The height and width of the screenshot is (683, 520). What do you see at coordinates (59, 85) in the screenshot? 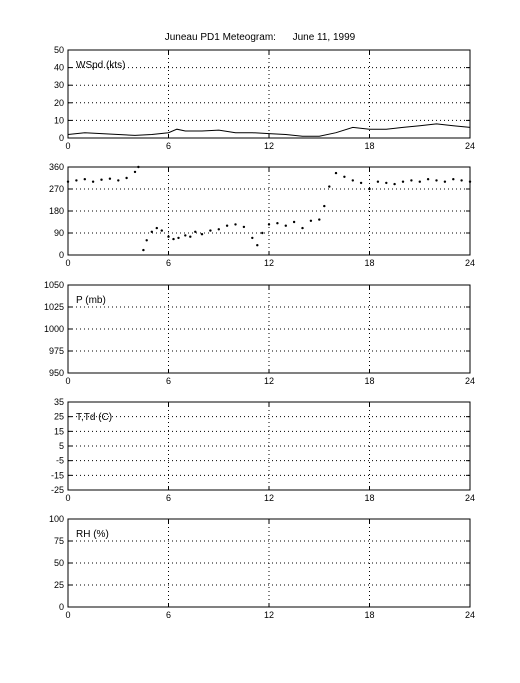
I see `ytick-label: 30` at bounding box center [59, 85].